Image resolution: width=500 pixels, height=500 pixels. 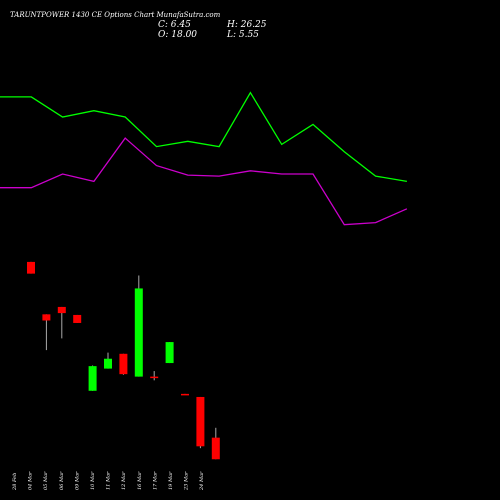 What do you see at coordinates (62, 480) in the screenshot?
I see `x-tick-label: 06 Mar` at bounding box center [62, 480].